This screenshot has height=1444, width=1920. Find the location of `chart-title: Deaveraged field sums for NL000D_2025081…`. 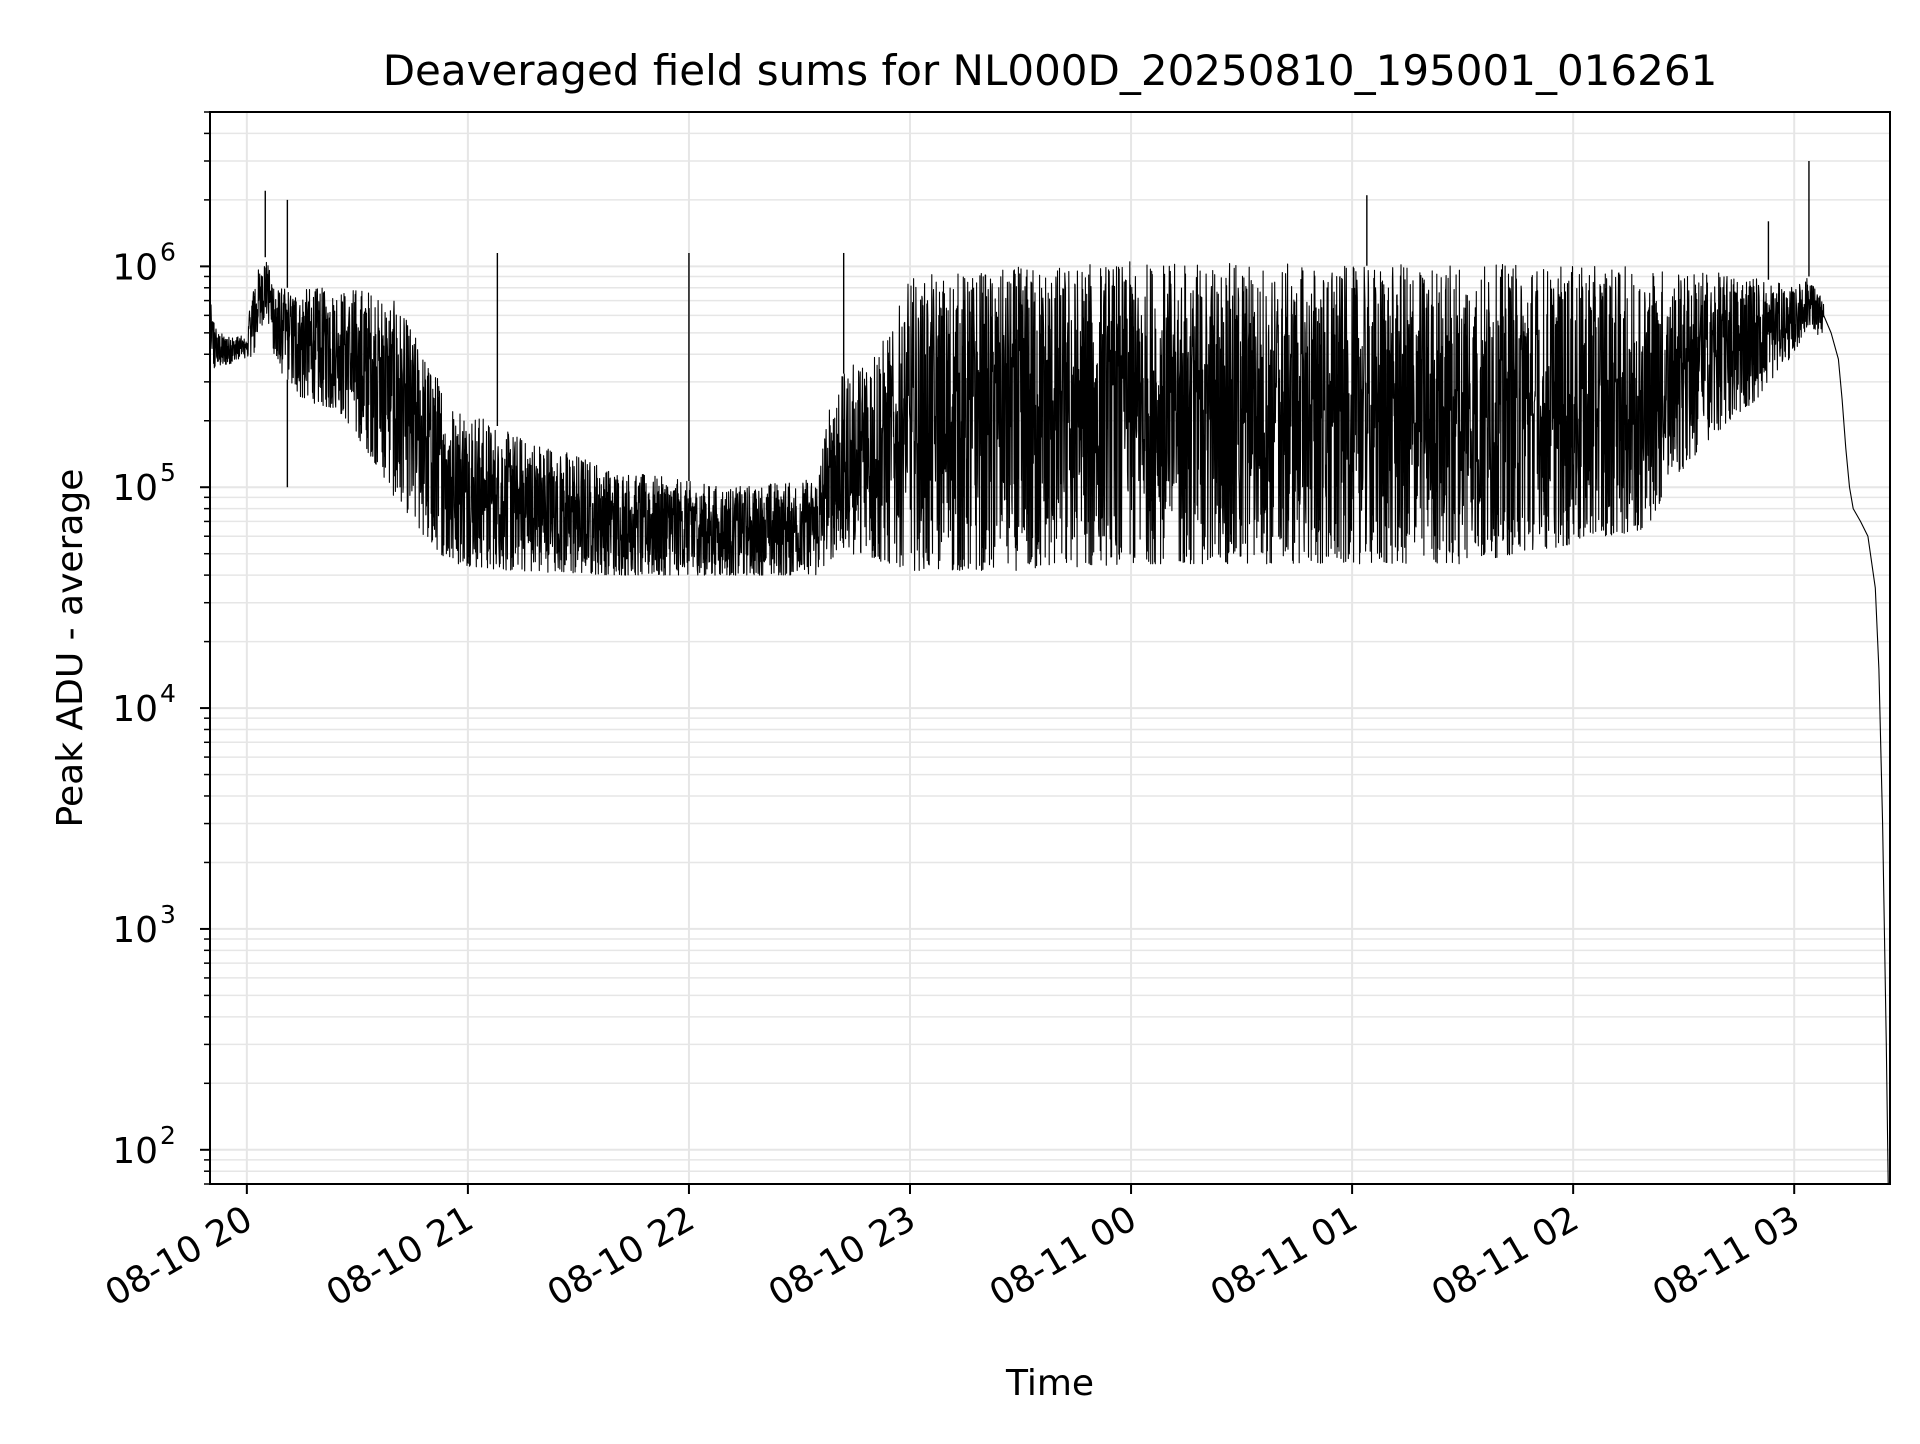

chart-title: Deaveraged field sums for NL000D_2025081… is located at coordinates (1050, 70).